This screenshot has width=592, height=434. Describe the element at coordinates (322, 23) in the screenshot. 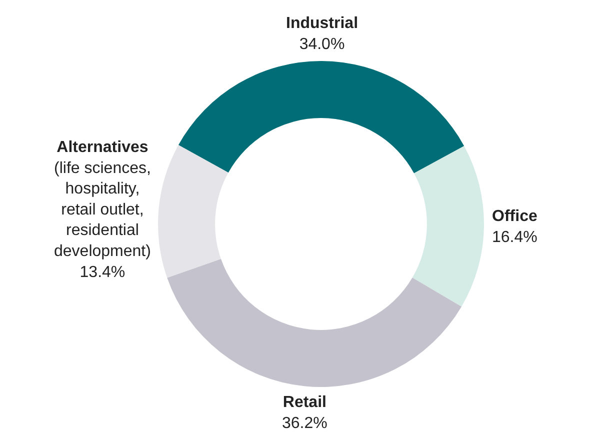

I see `slice-label: Industrial` at that location.